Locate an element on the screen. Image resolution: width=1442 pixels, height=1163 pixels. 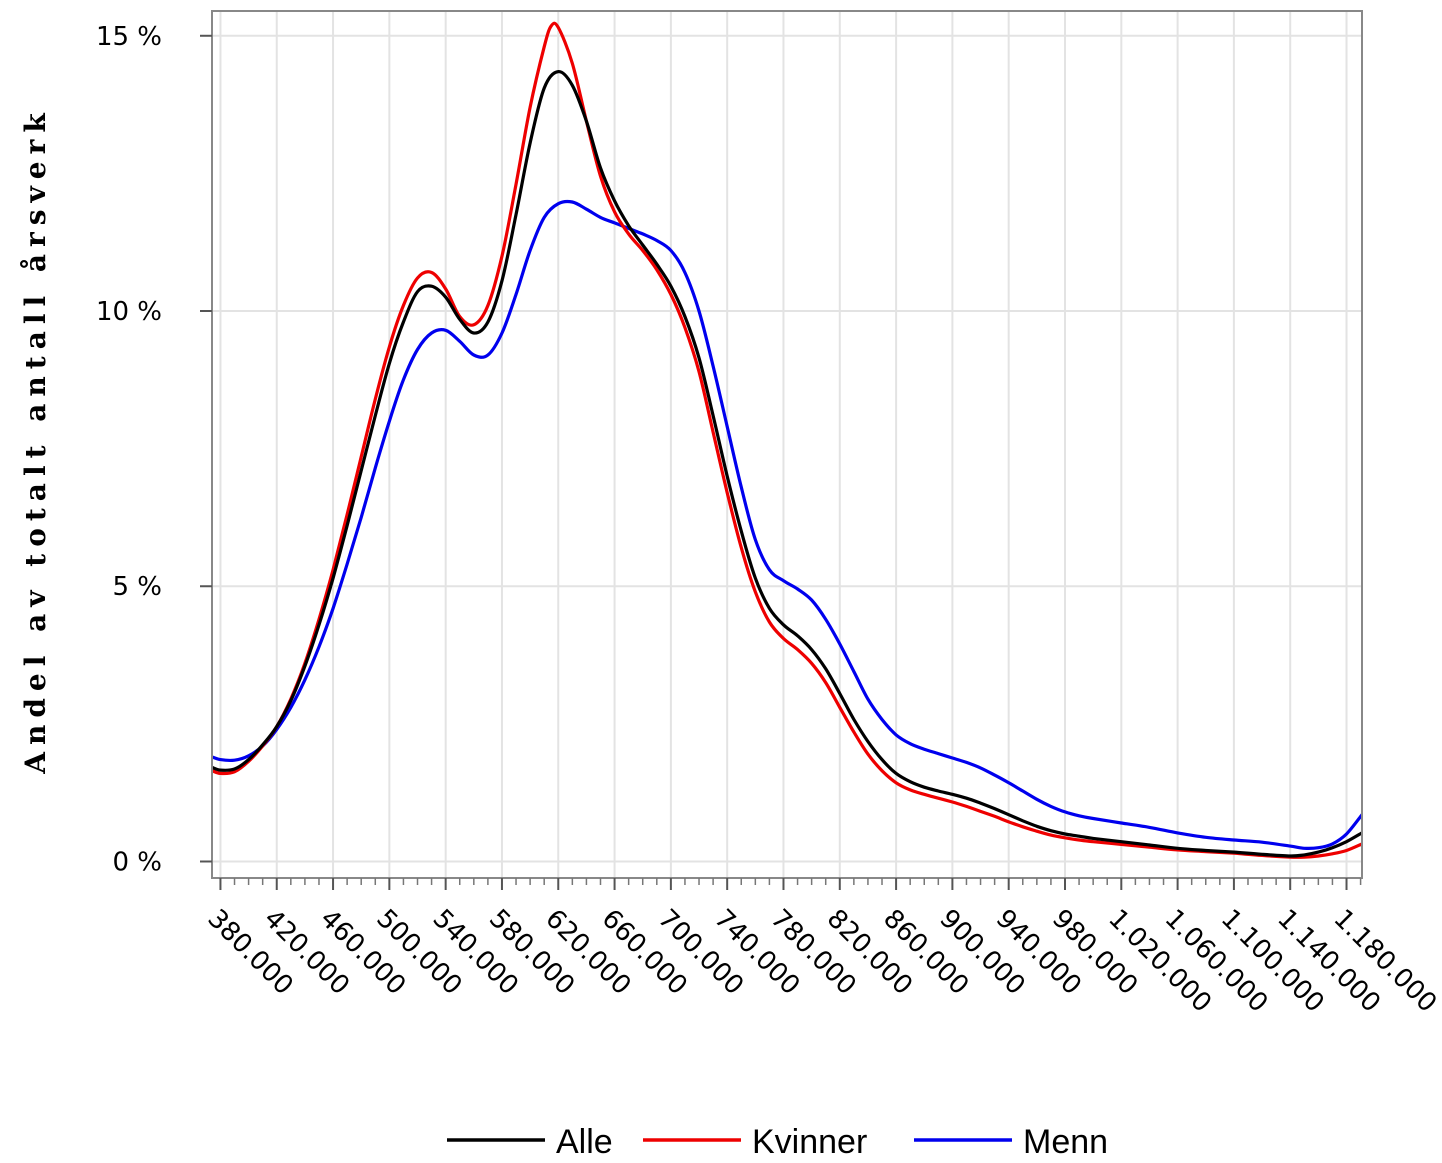
legend-label-menn: Menn is located at coordinates (1065, 1142).